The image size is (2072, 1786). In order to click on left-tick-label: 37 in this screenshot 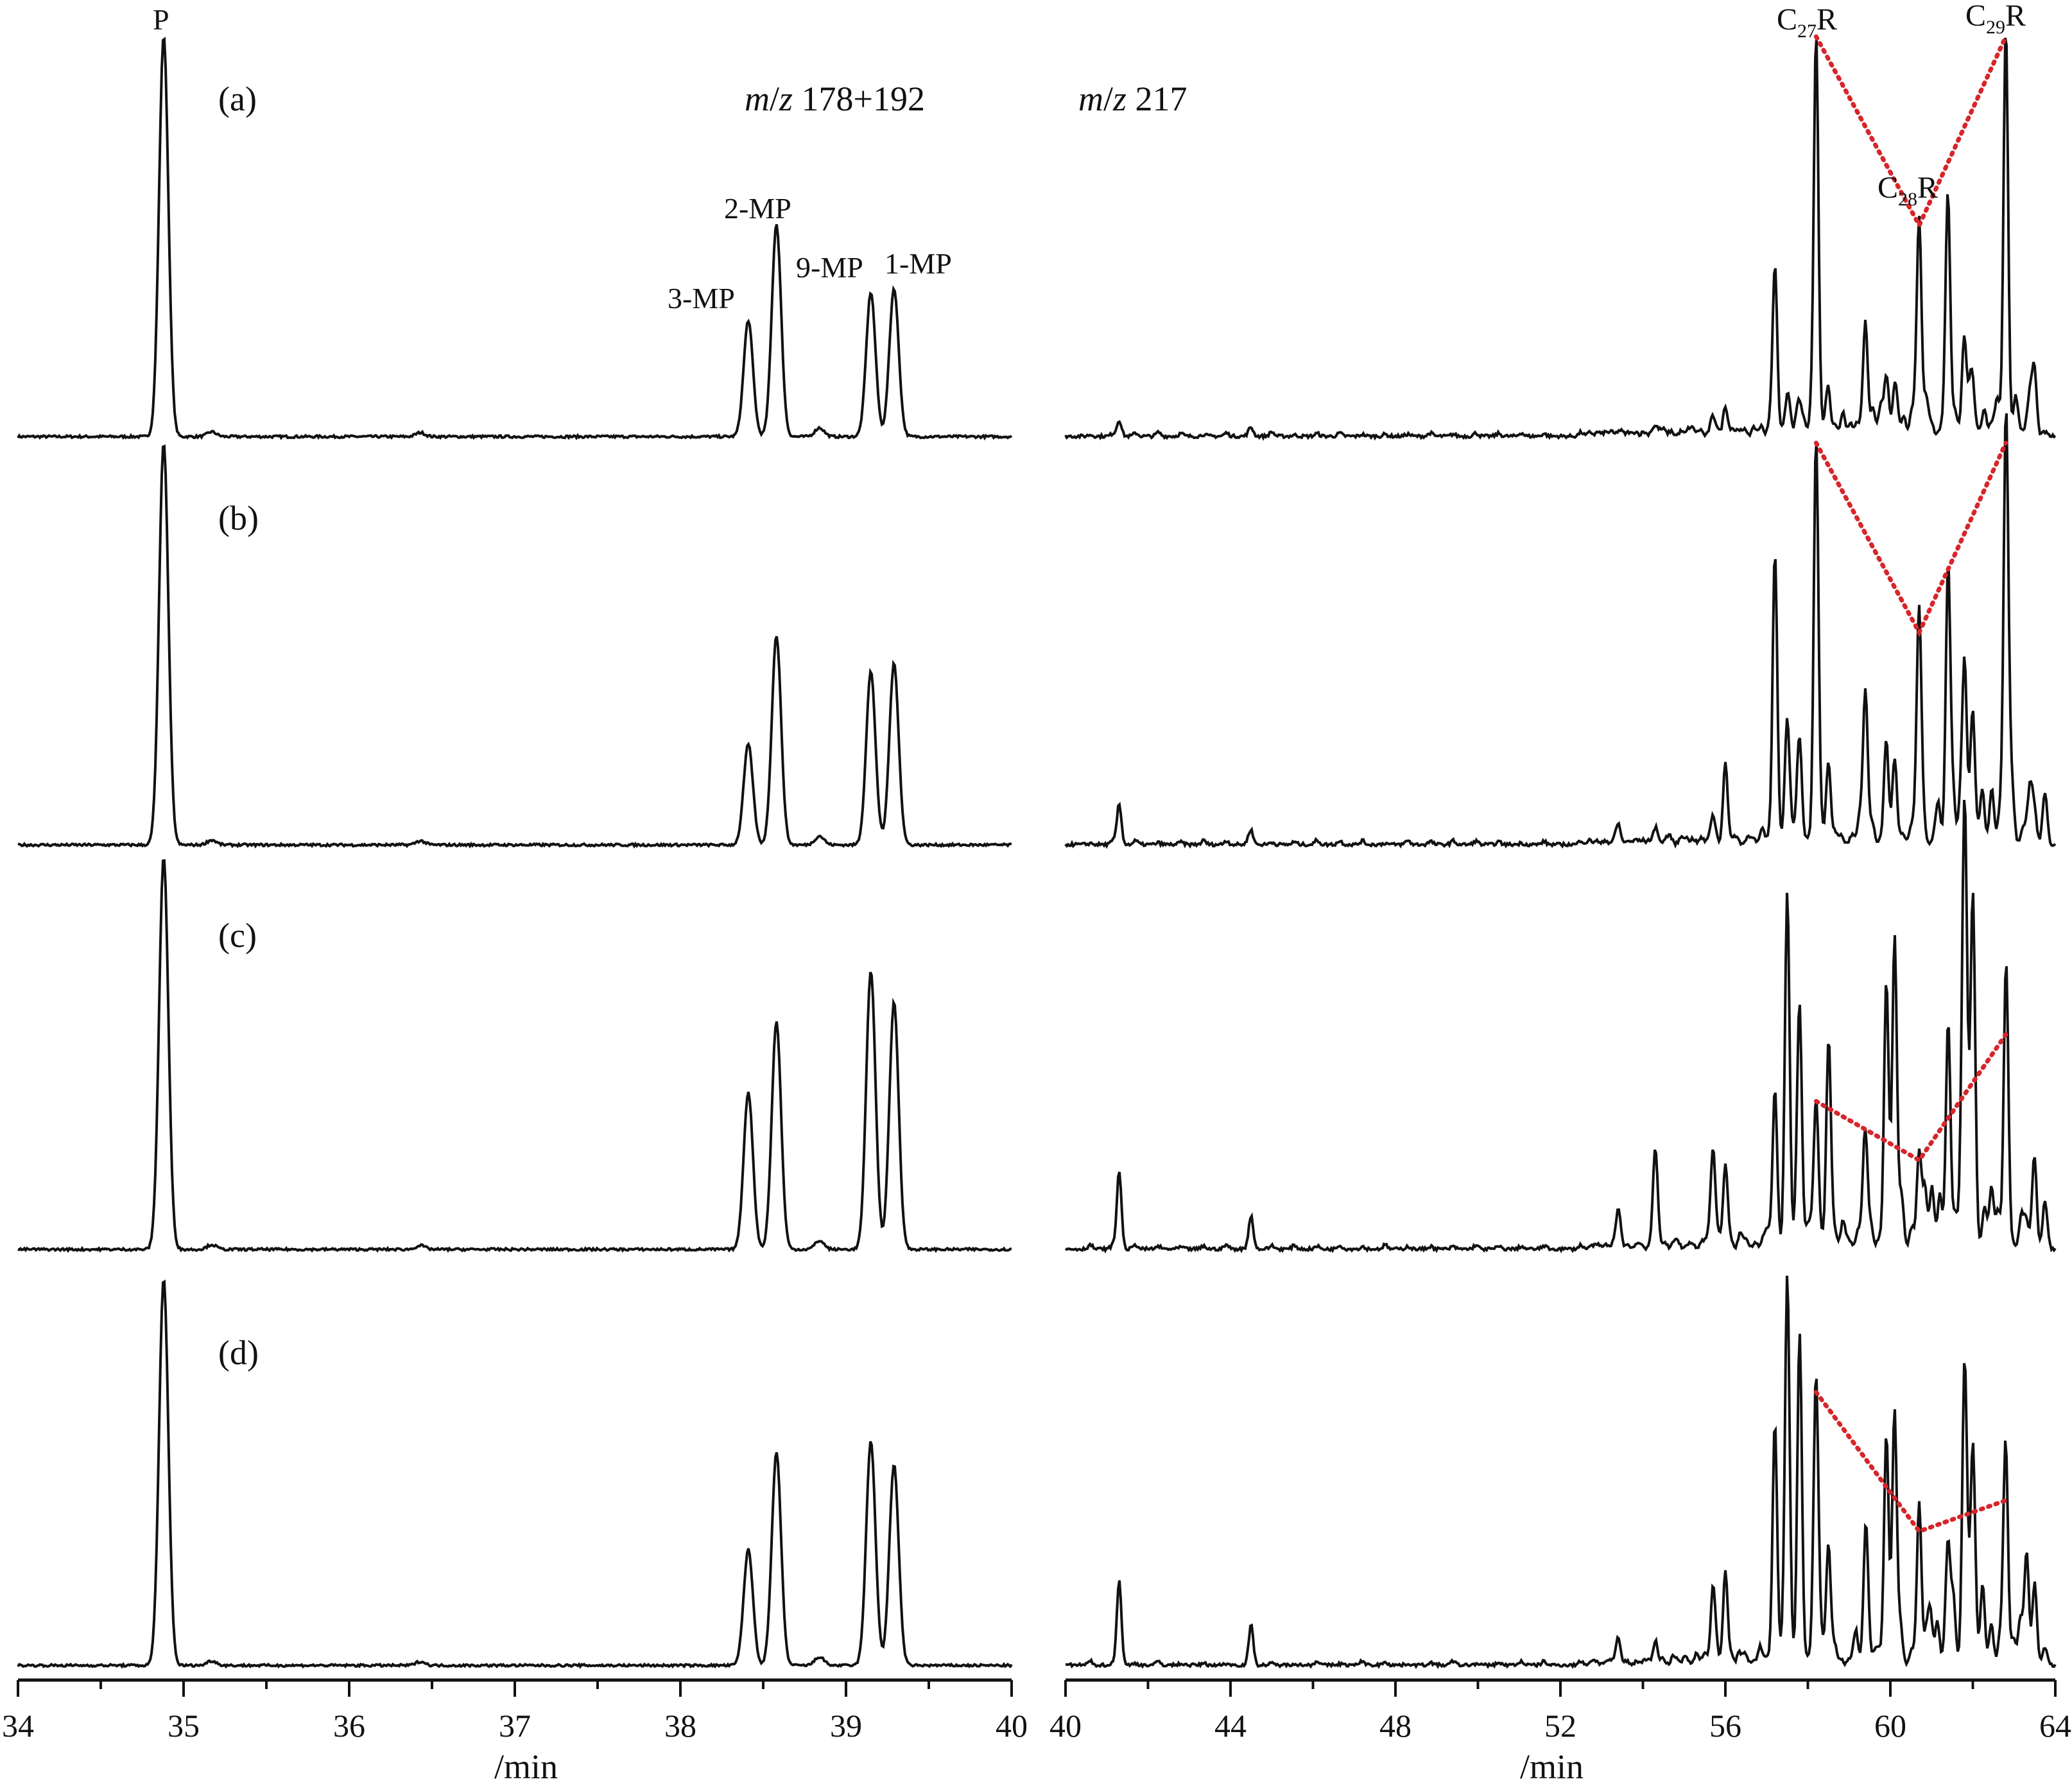, I will do `click(515, 1726)`.